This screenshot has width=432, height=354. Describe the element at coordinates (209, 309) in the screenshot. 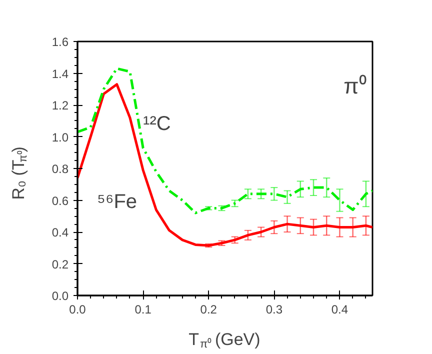

I see `x-tick-label: 0.2` at that location.